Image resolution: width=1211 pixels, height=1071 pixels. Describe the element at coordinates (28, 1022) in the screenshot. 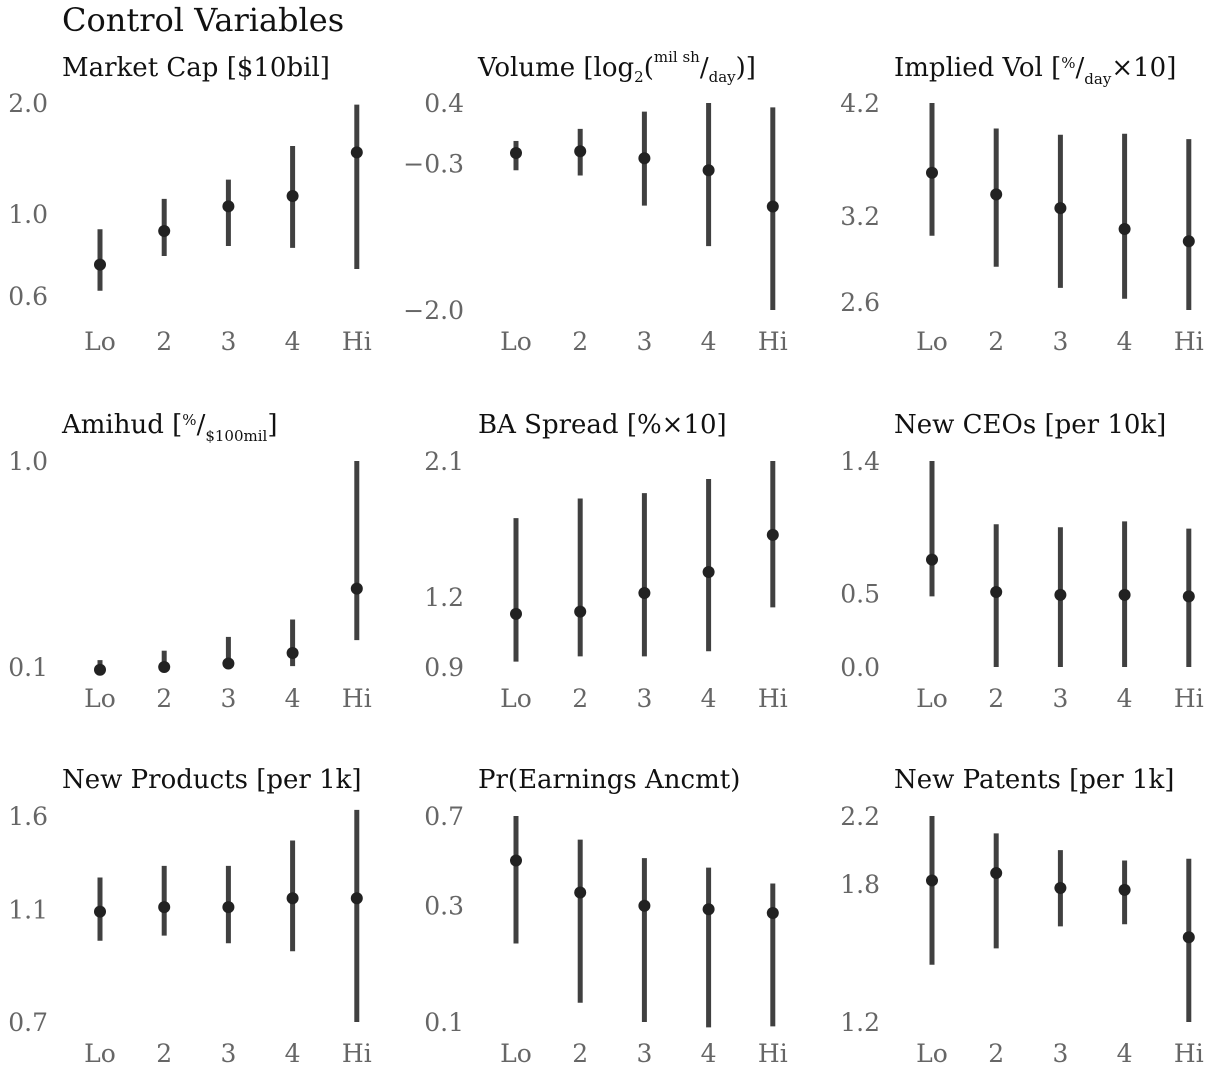

I see `y-tick-label: 0.7` at that location.